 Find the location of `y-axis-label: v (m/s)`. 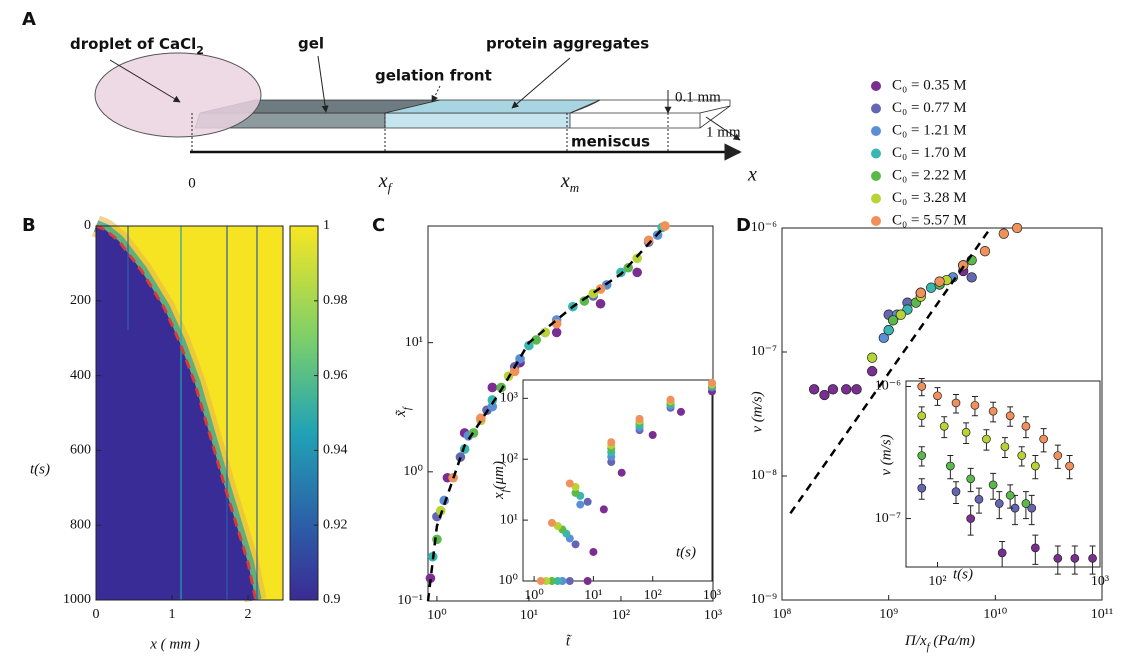

y-axis-label: v (m/s) is located at coordinates (757, 411).